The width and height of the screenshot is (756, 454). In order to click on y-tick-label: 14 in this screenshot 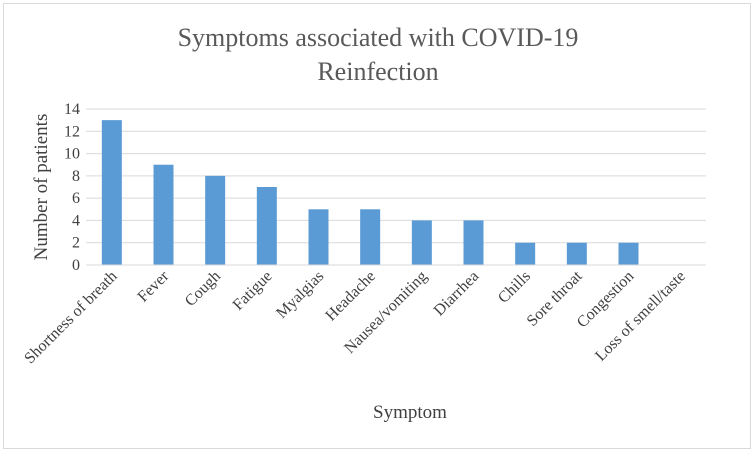, I will do `click(72, 109)`.